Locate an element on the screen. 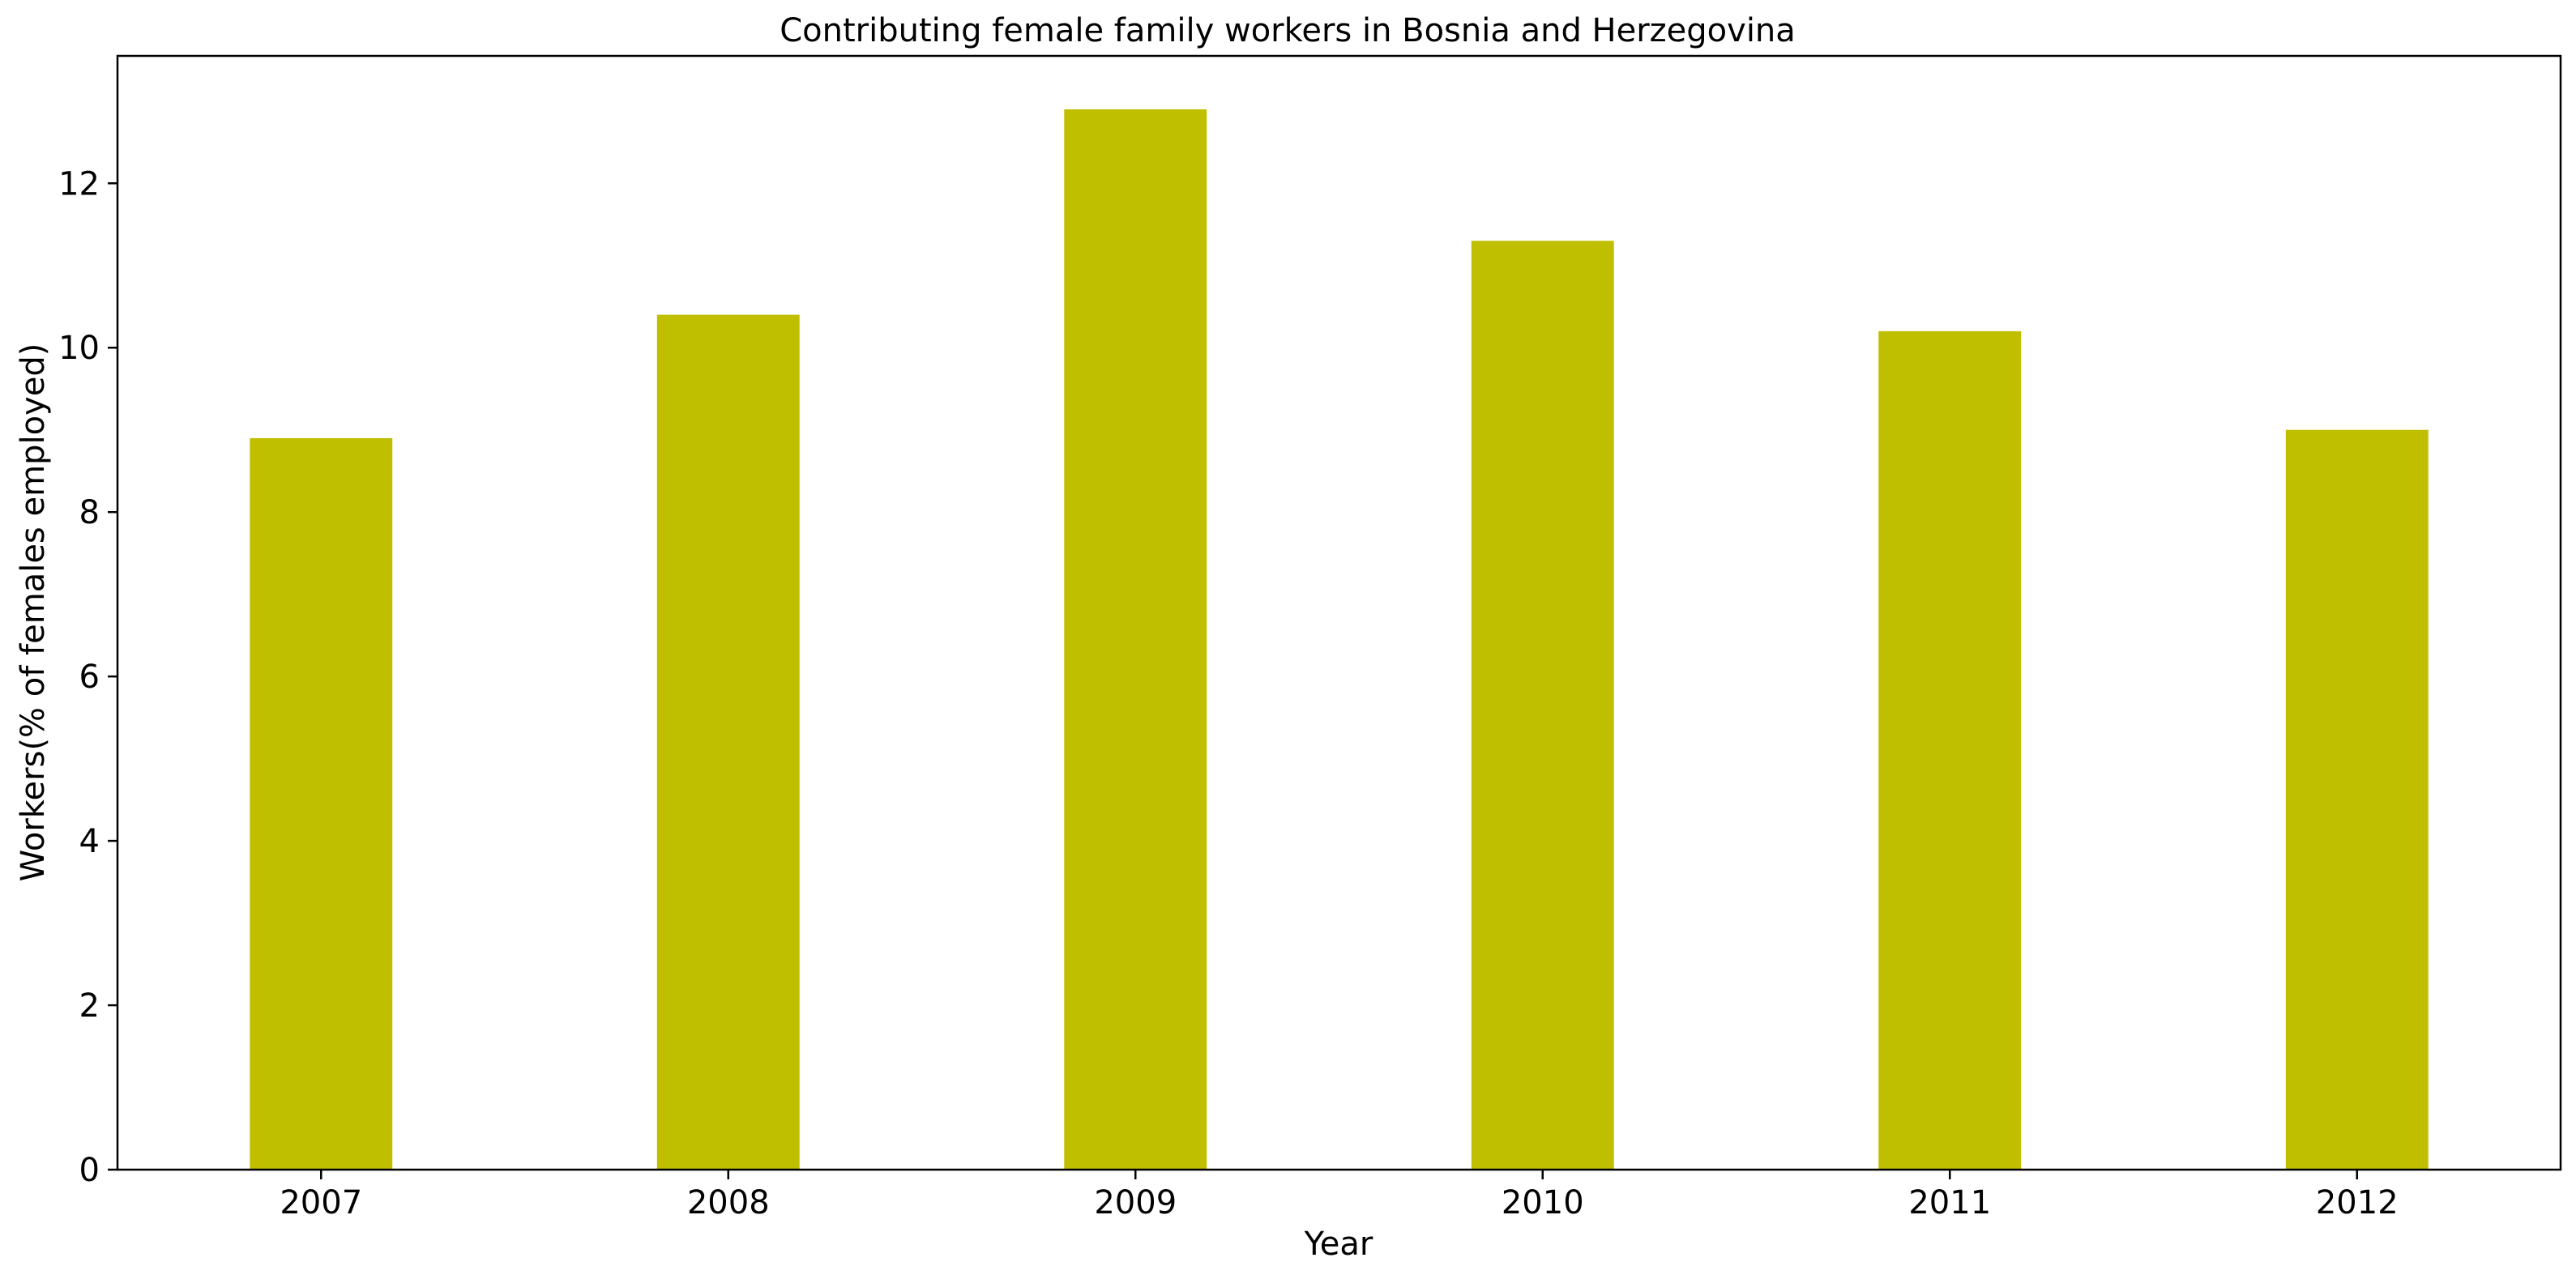  y-tick-label: 4 is located at coordinates (89, 841).